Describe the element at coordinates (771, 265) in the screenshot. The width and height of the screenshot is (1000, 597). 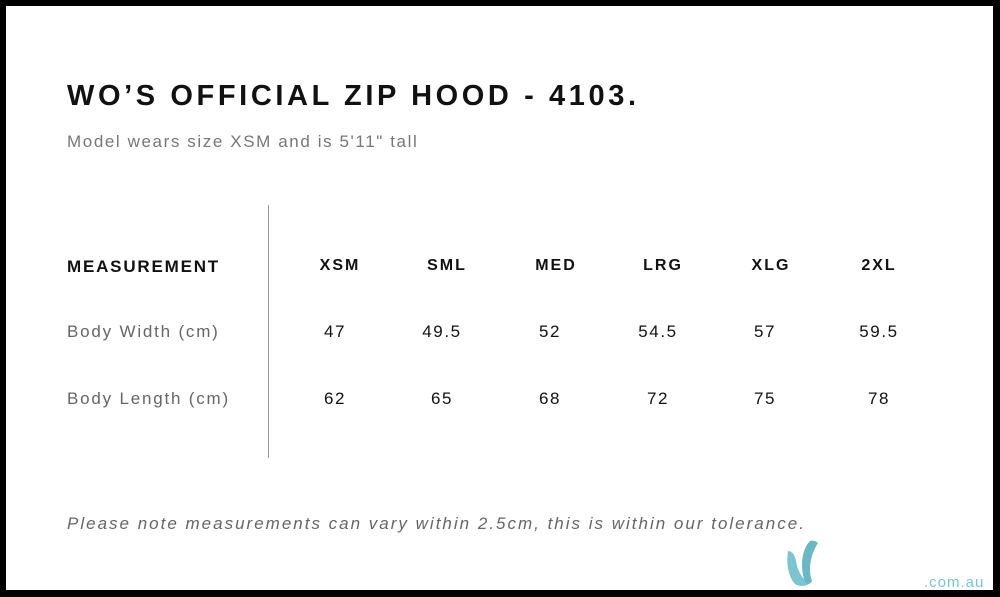
I see `size-header-xlg: XLG` at that location.